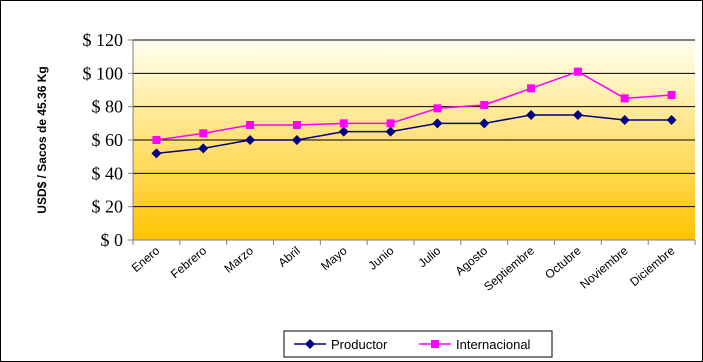 The width and height of the screenshot is (703, 362). I want to click on x-tick-label: Febrero, so click(188, 262).